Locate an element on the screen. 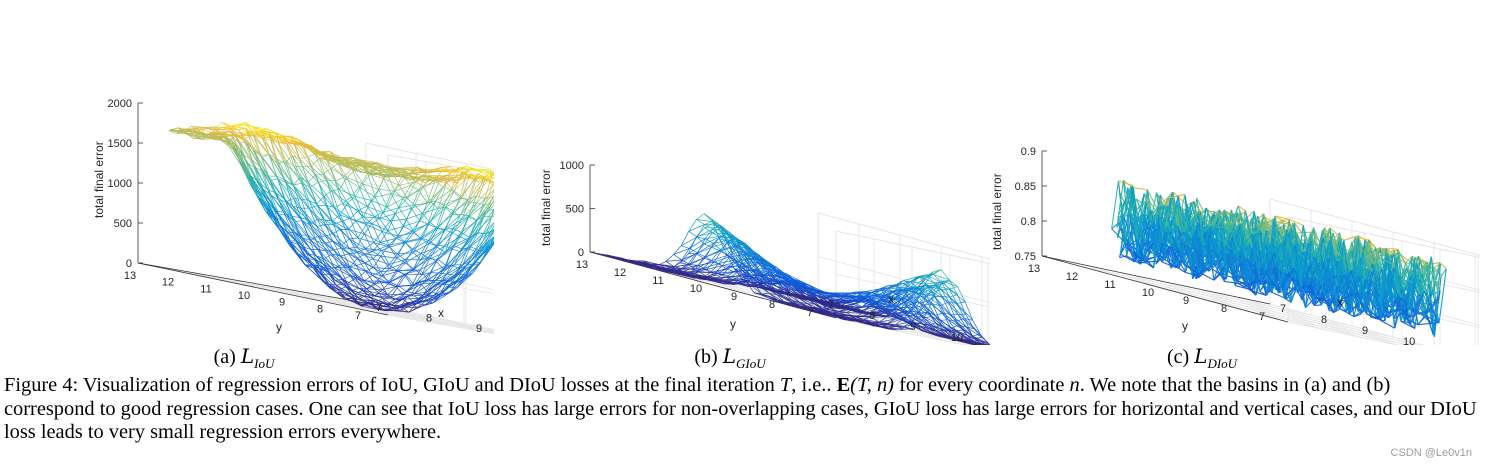 Image resolution: width=1488 pixels, height=470 pixels. ytick-a-4: 9 is located at coordinates (282, 303).